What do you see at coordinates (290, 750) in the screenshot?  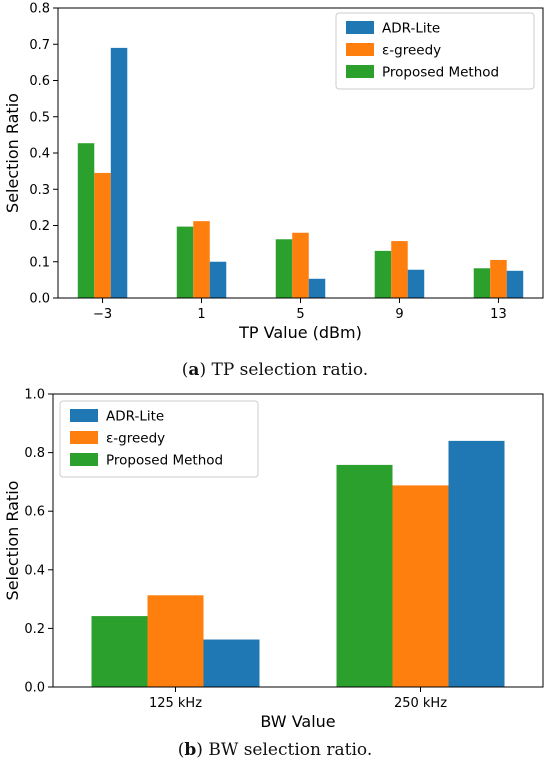 I see `caption-b-text: BW selection ratio.` at bounding box center [290, 750].